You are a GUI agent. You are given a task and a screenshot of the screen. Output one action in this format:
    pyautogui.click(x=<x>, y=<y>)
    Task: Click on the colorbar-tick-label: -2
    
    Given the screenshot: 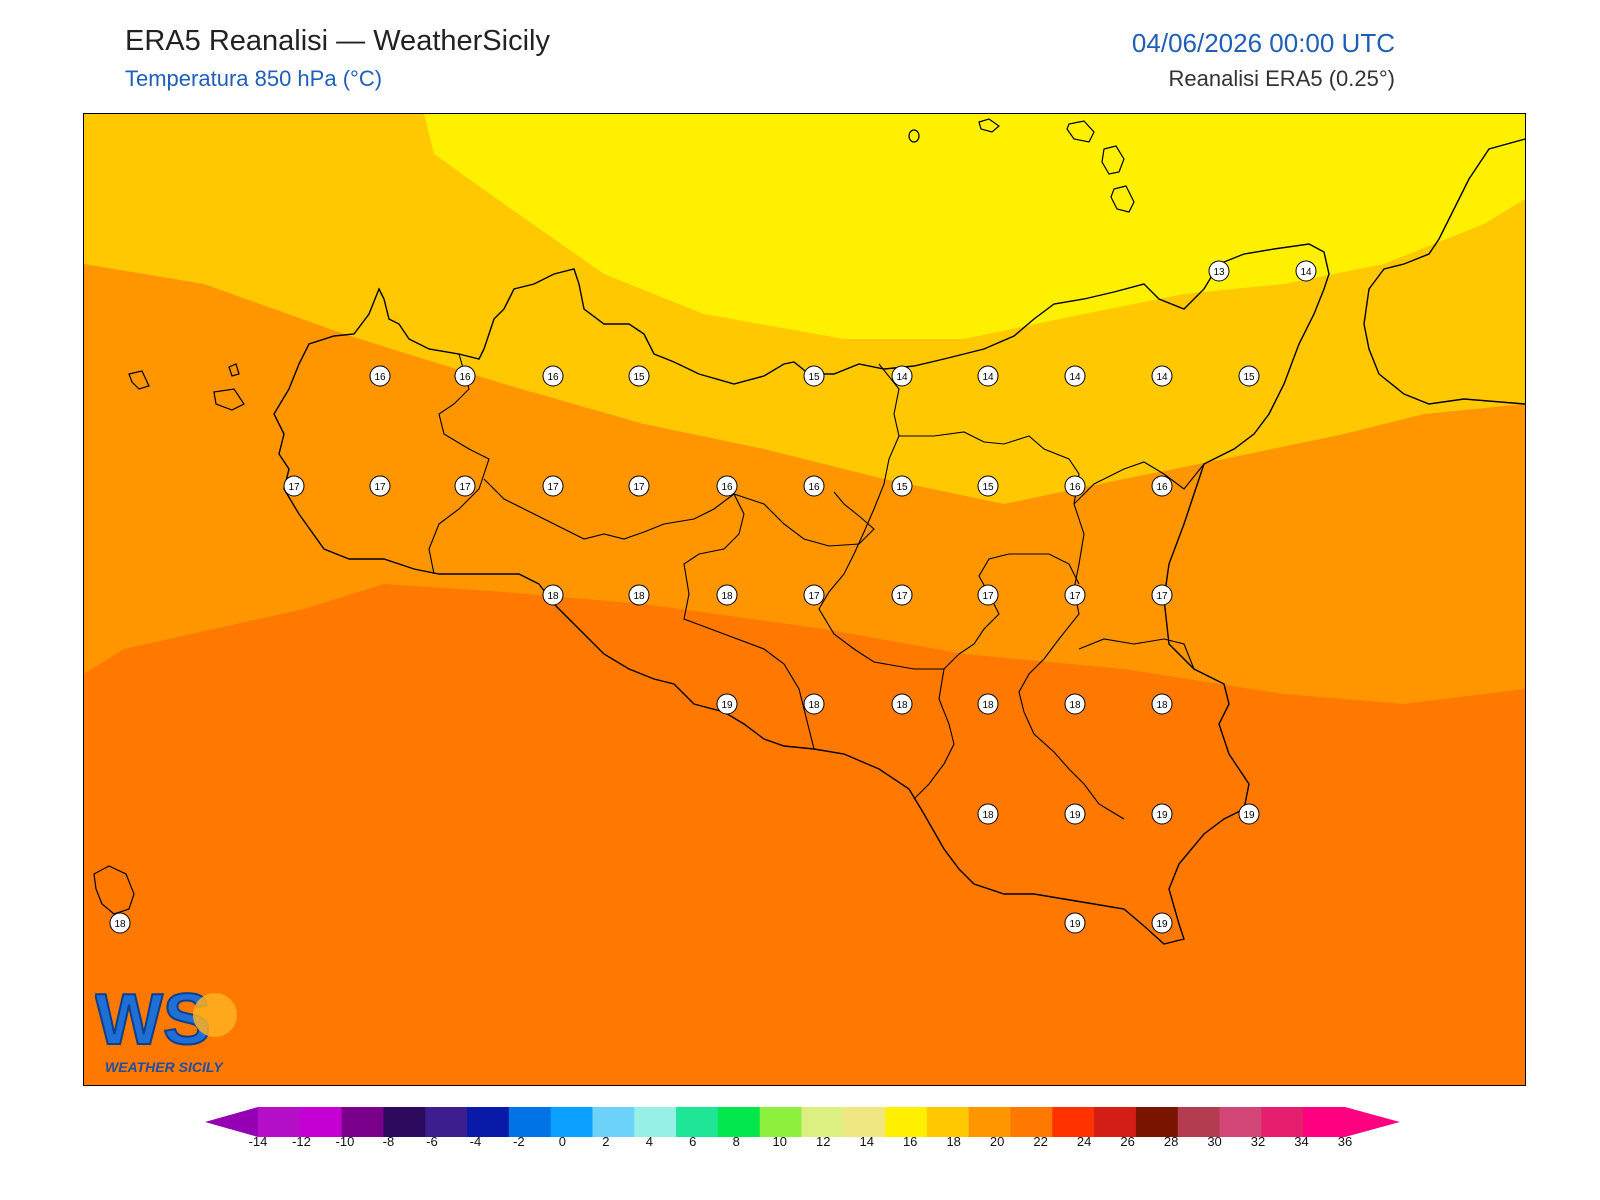 What is the action you would take?
    pyautogui.click(x=519, y=1141)
    